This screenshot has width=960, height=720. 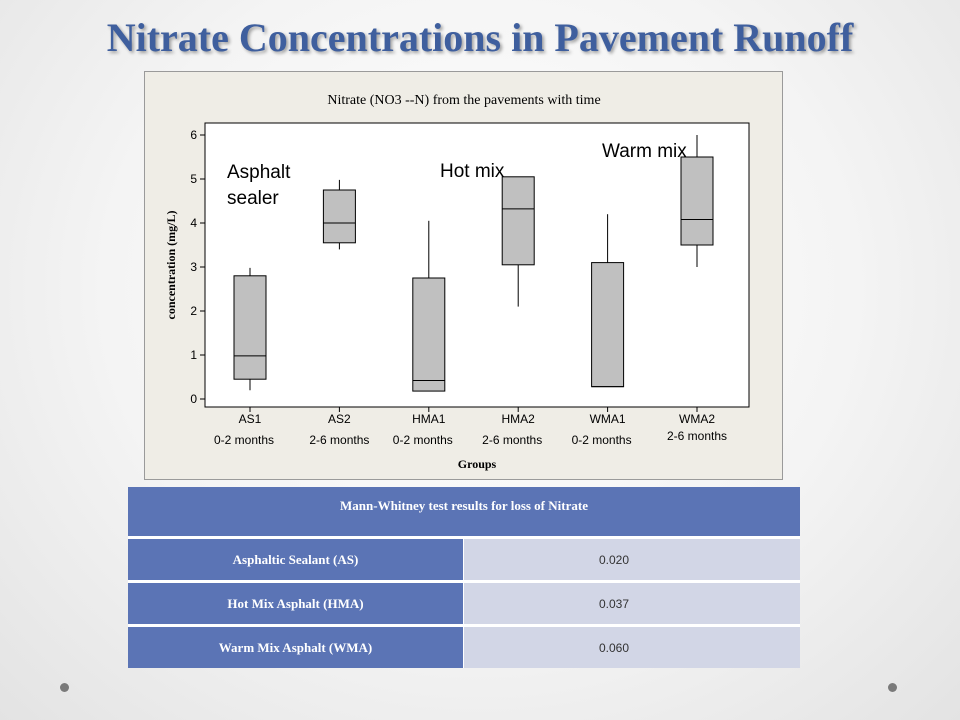 I want to click on row-label: Hot Mix Asphalt (HMA), so click(x=296, y=602).